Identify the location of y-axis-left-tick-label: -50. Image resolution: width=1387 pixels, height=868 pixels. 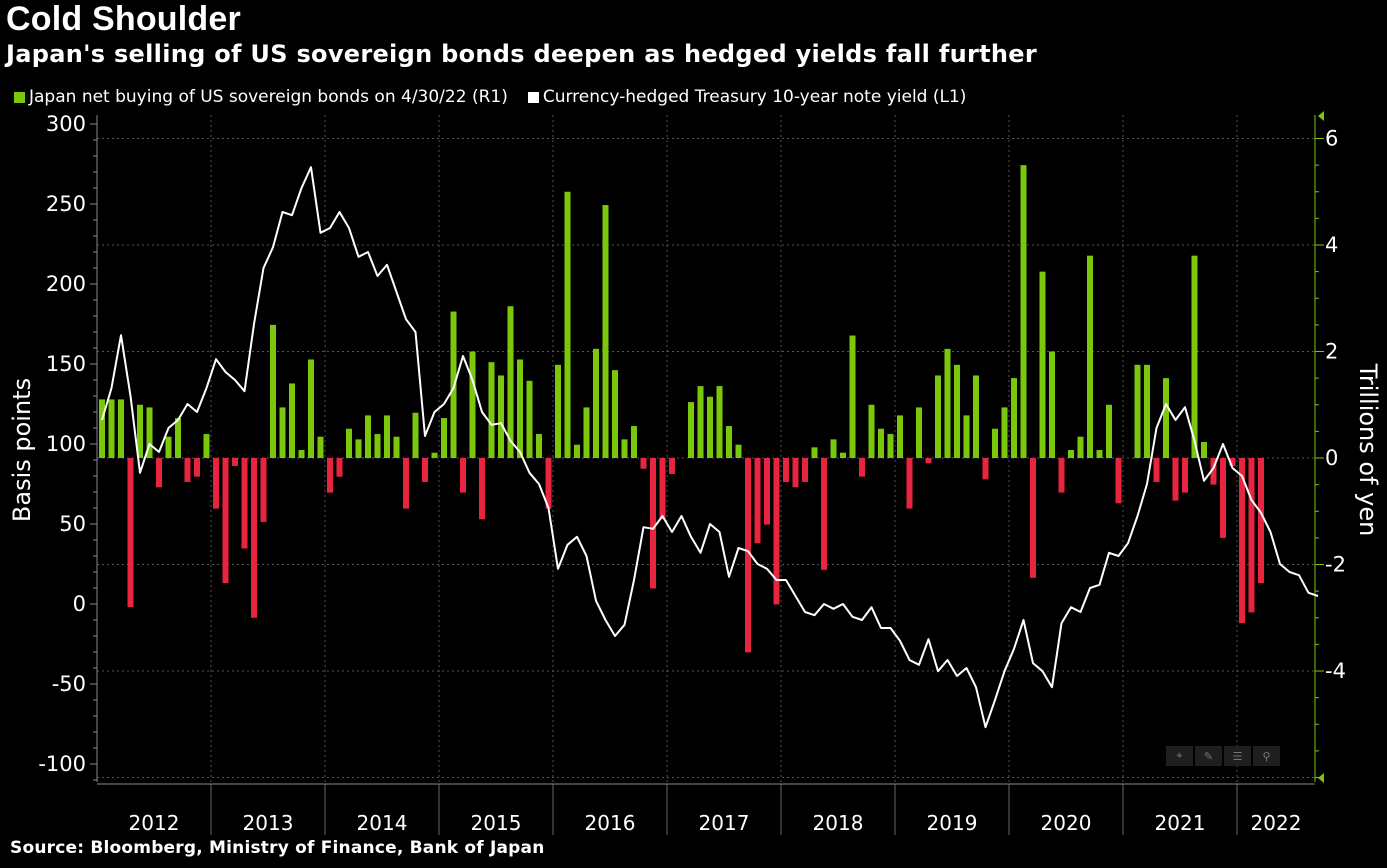
(69, 684).